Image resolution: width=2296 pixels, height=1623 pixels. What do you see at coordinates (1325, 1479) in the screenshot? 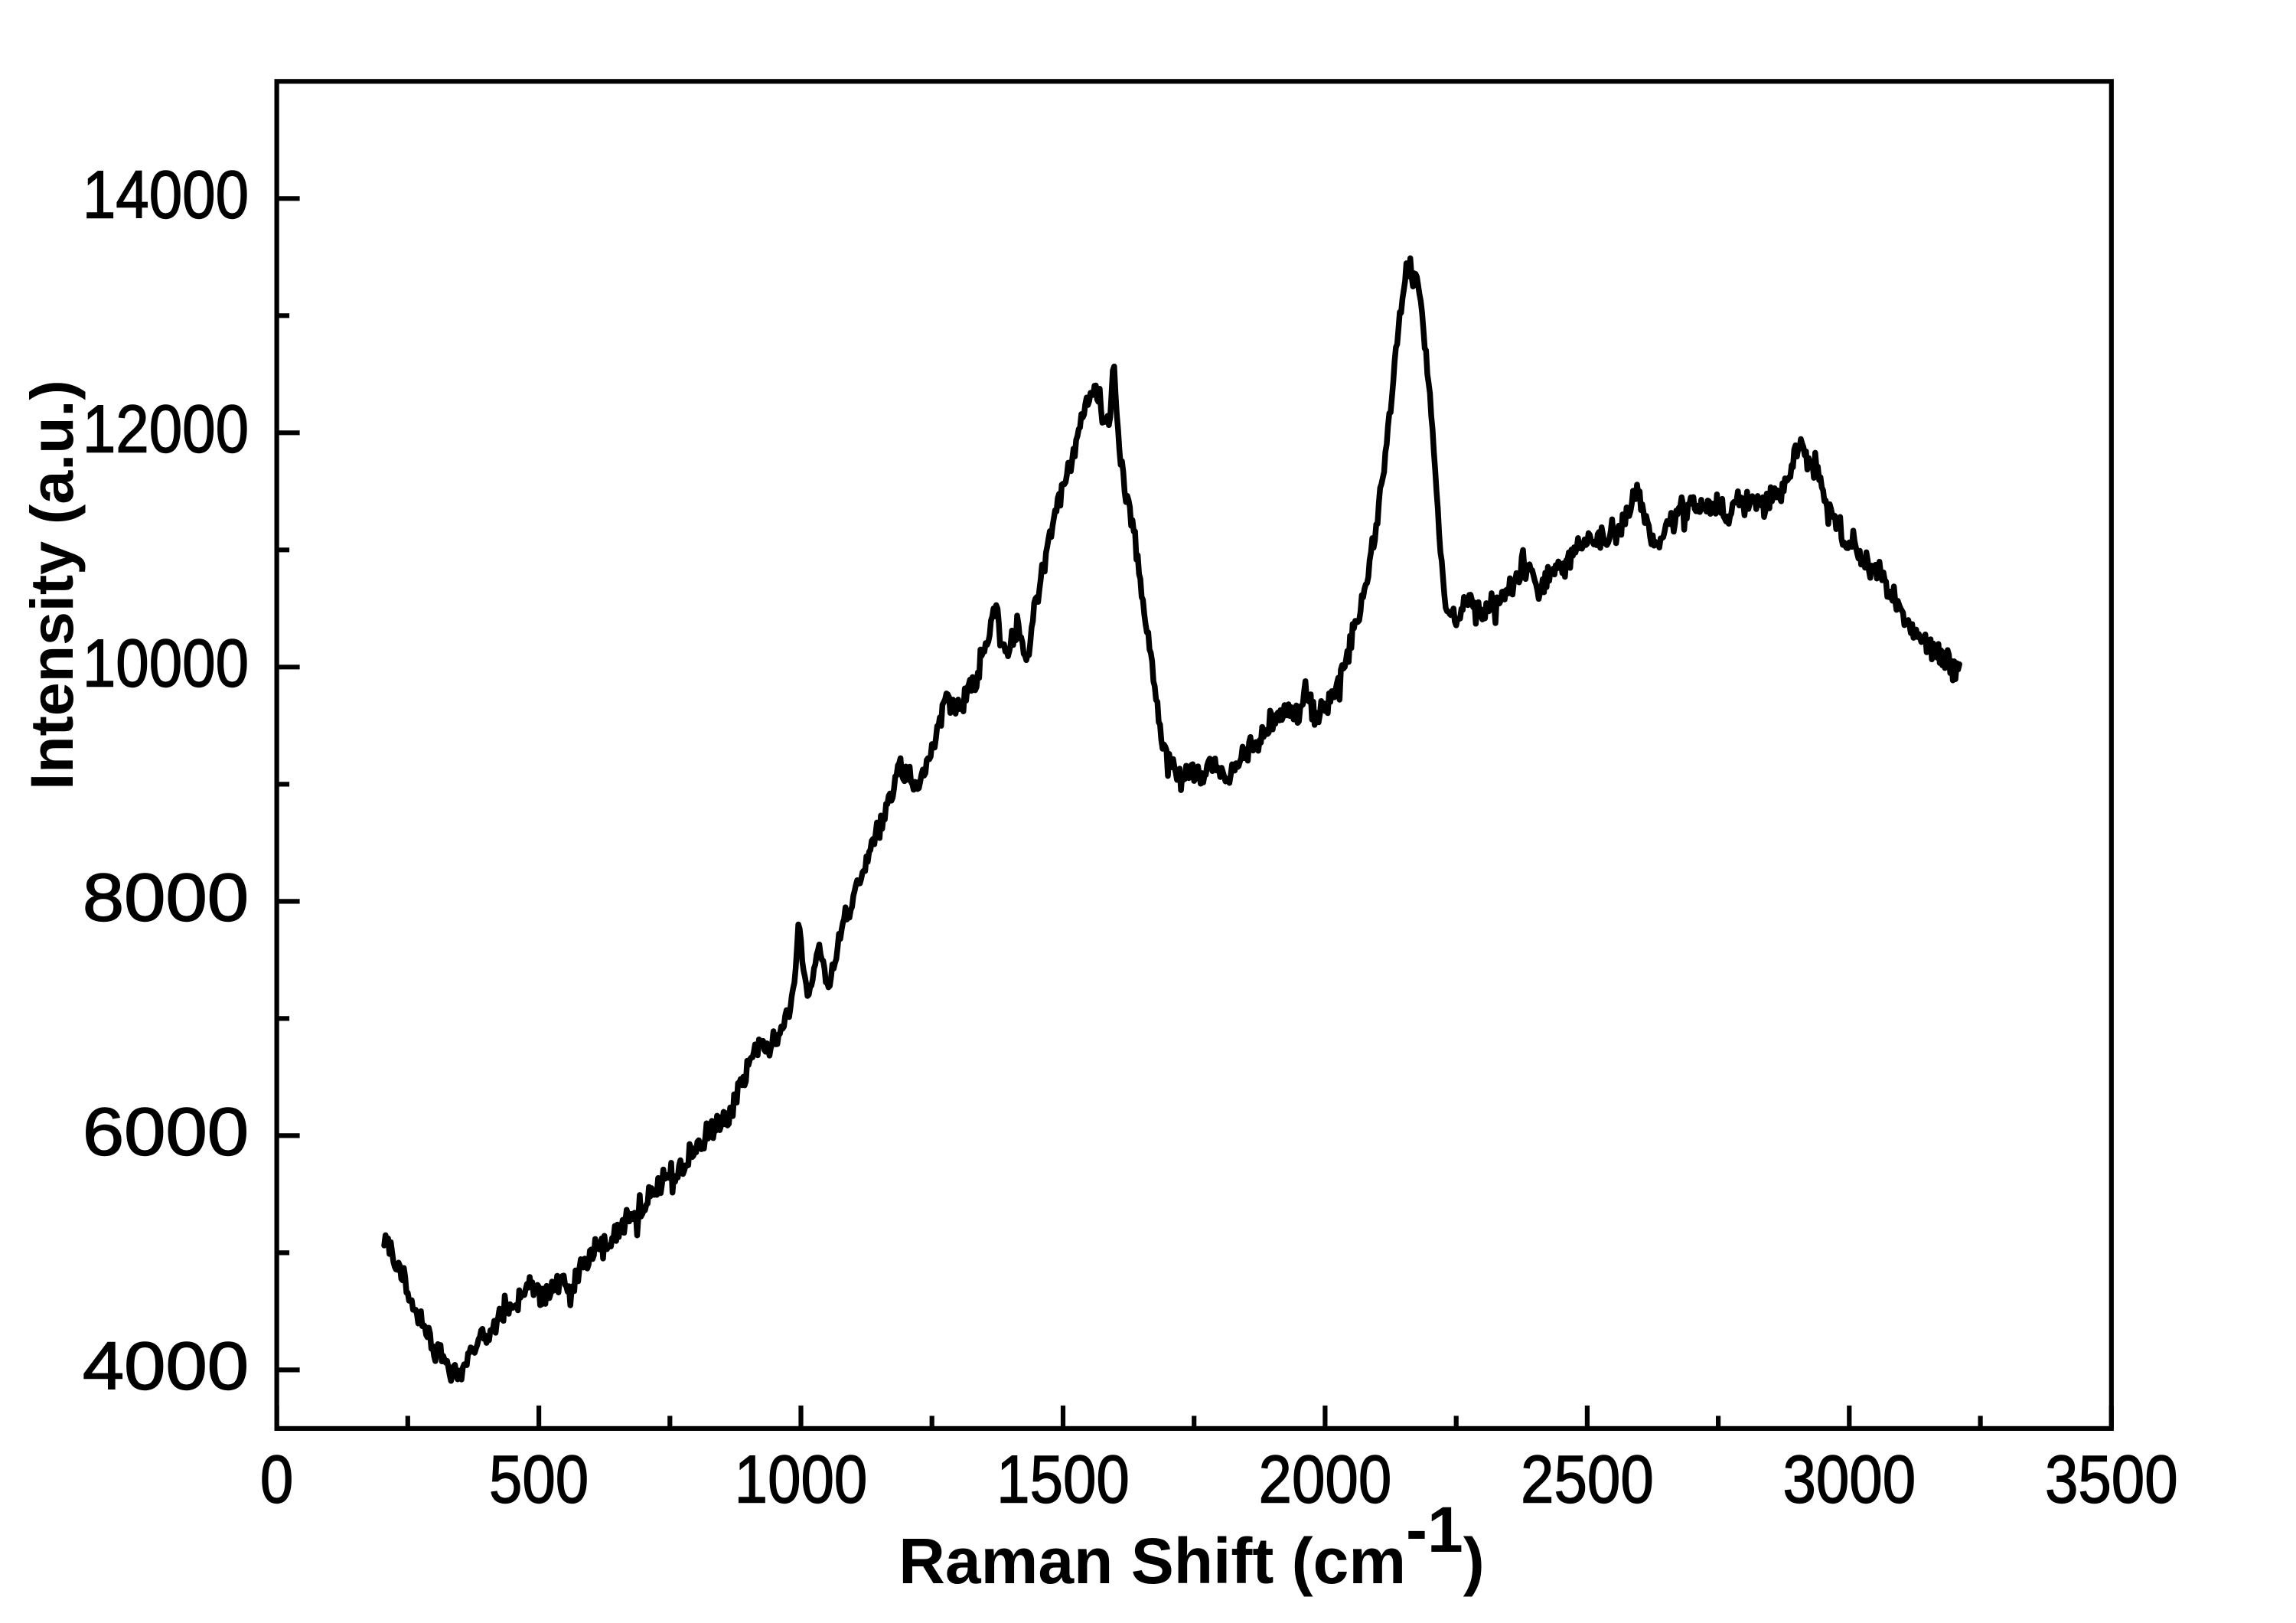
I see `svg-text: 2000` at bounding box center [1325, 1479].